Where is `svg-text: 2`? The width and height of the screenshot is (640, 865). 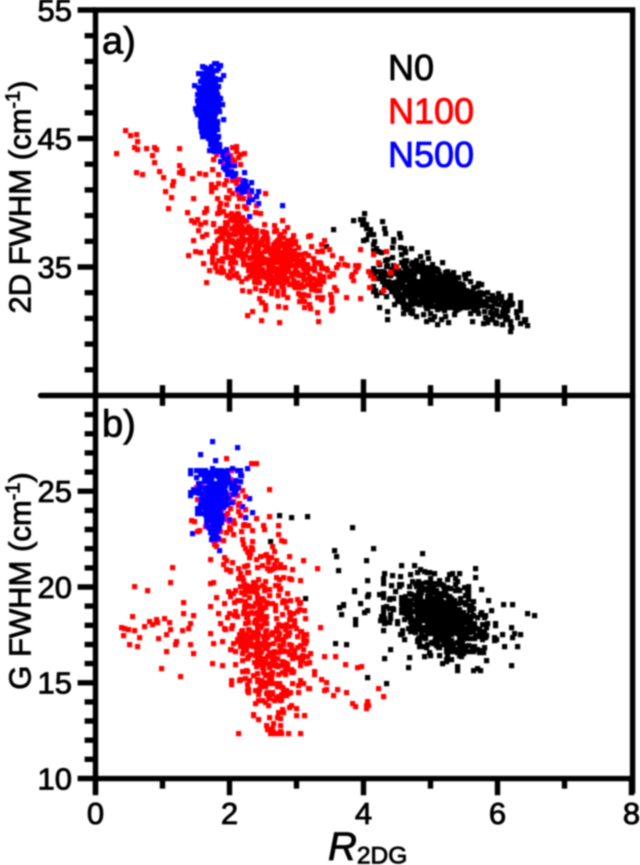
svg-text: 2 is located at coordinates (229, 813).